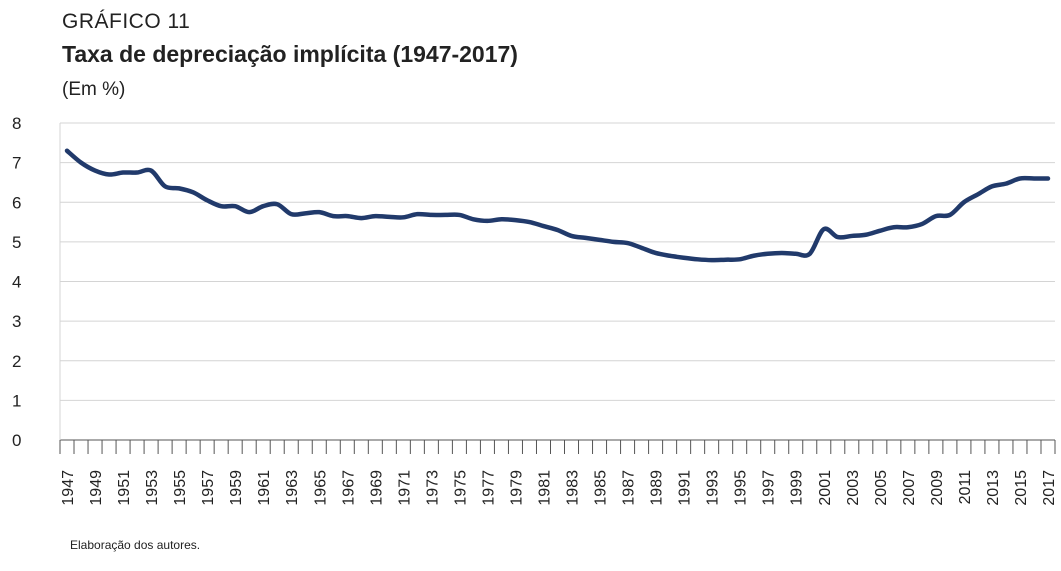 This screenshot has width=1061, height=571. I want to click on y-tick-label: 7, so click(16, 163).